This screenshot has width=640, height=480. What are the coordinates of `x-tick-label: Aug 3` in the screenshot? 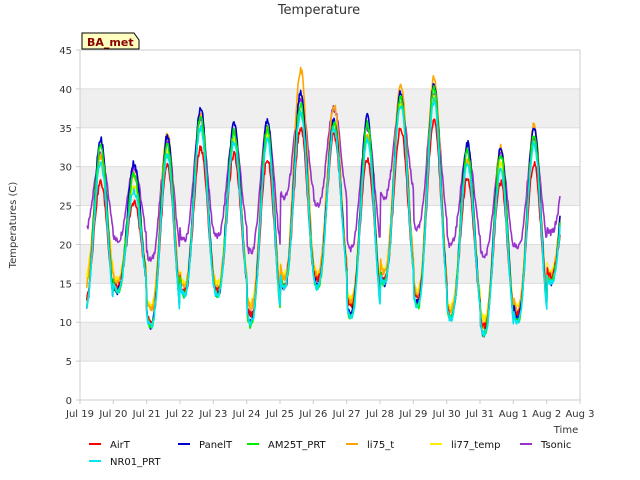 It's located at (579, 414).